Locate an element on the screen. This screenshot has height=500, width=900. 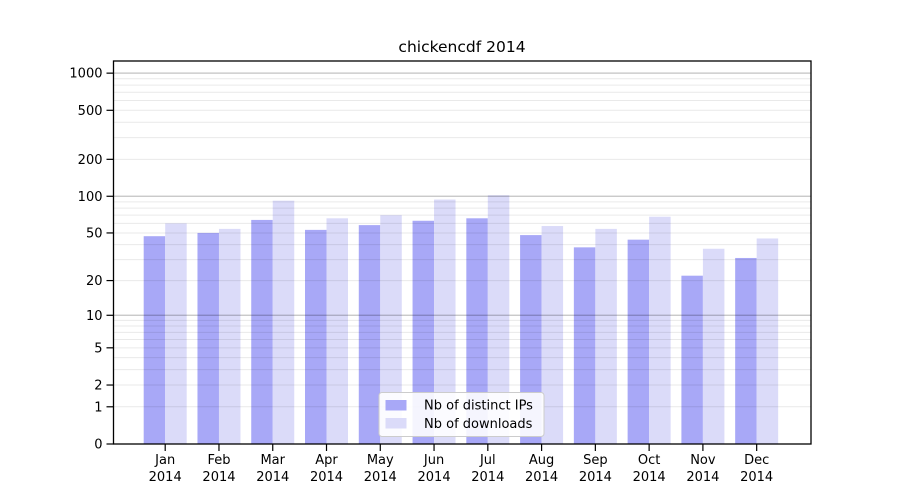
y-tick-label-200: 200 is located at coordinates (90, 160).